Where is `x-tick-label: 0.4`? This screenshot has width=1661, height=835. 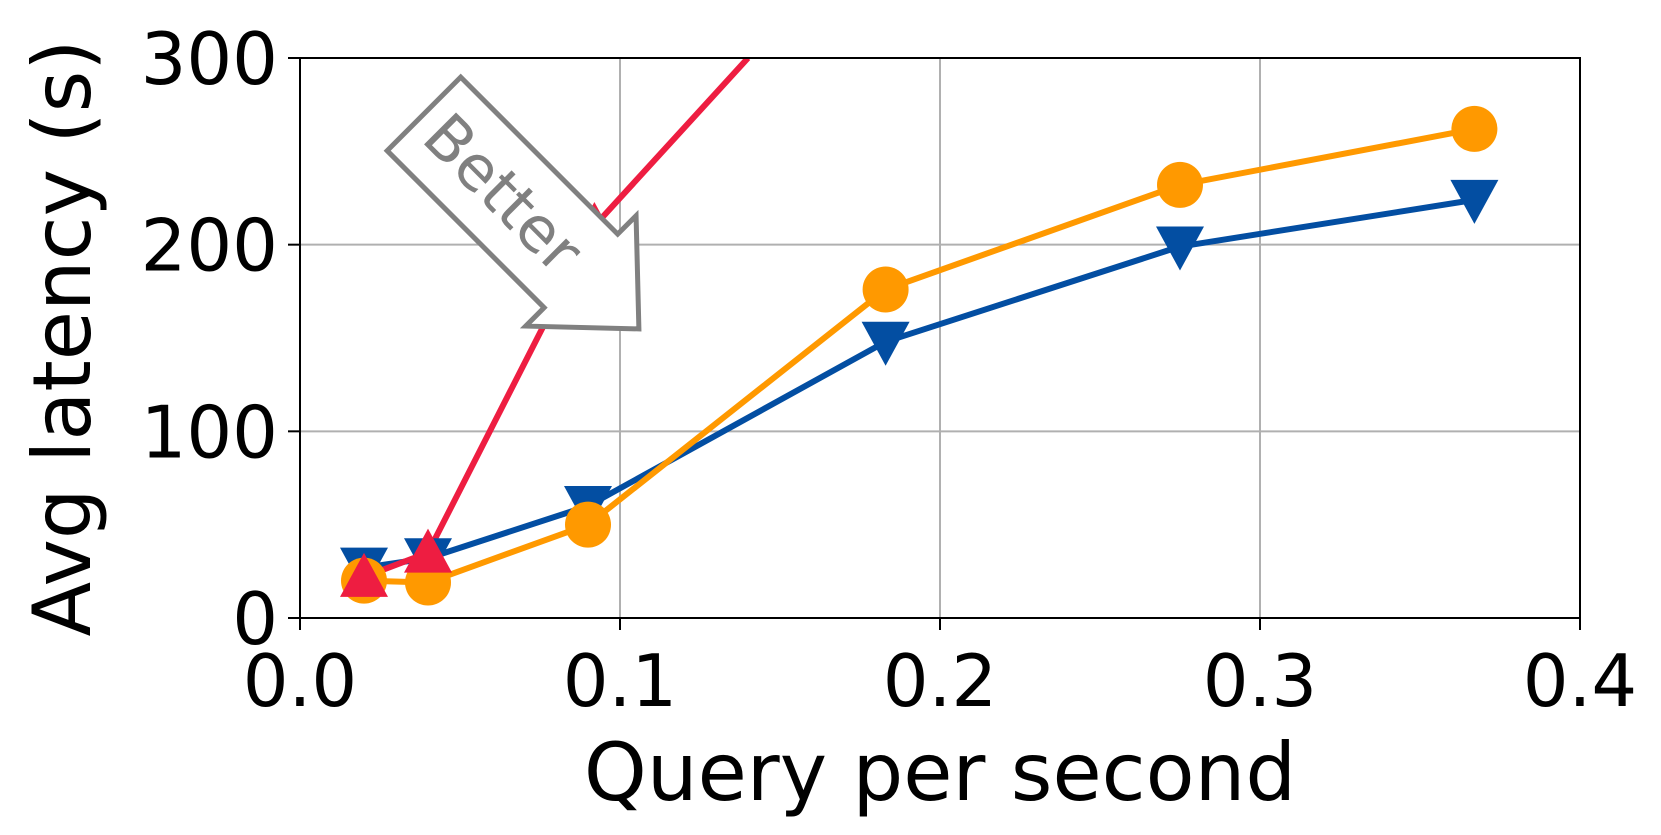
x-tick-label: 0.4 is located at coordinates (1580, 681).